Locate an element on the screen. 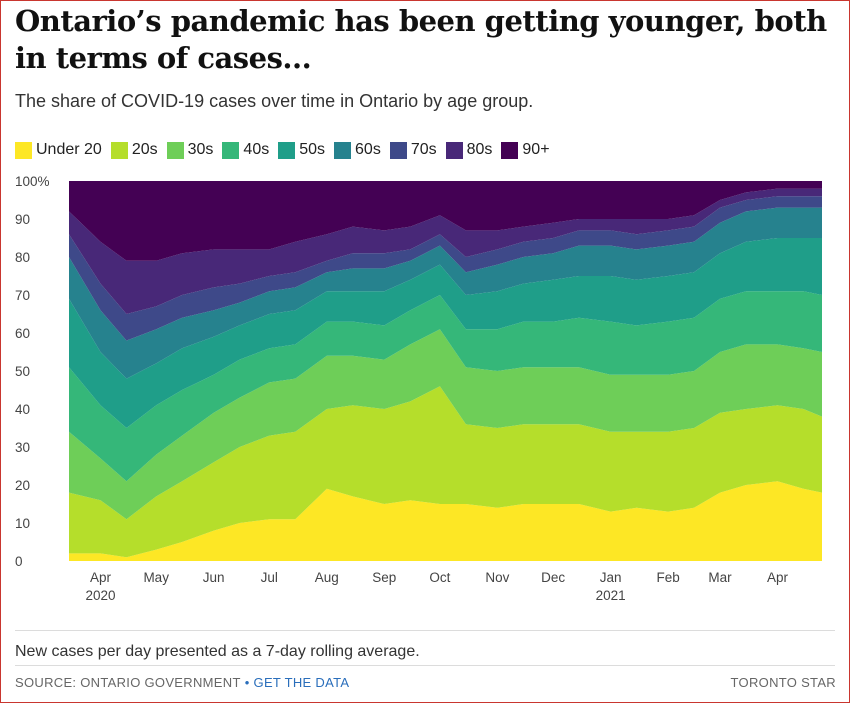 The height and width of the screenshot is (703, 850). legend-item: Under 20 is located at coordinates (58, 150).